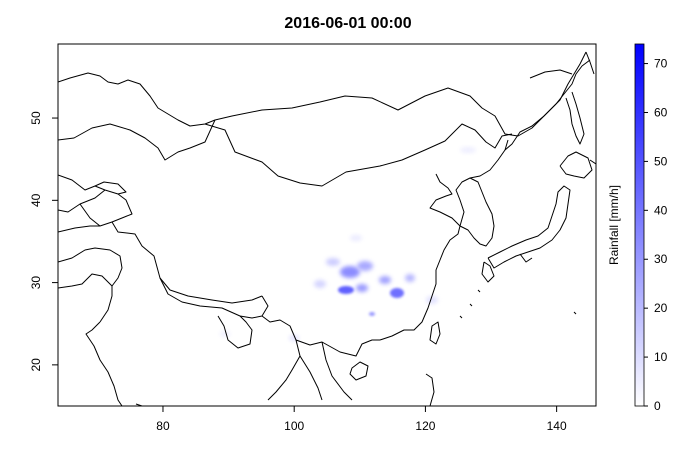  I want to click on border-central-asia, so click(85, 211).